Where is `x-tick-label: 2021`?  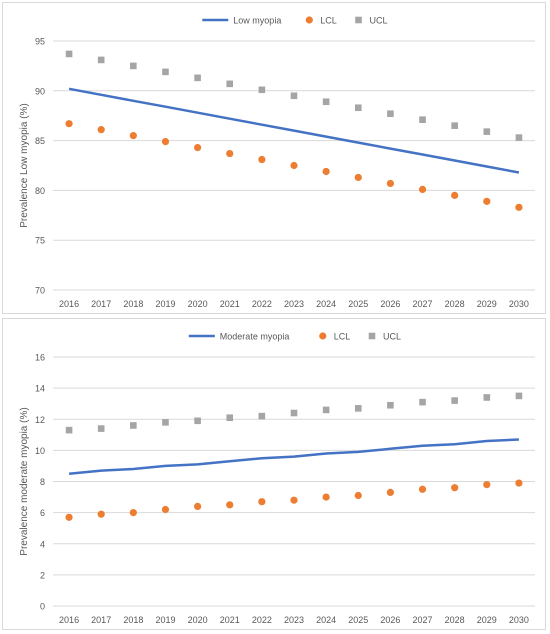 x-tick-label: 2021 is located at coordinates (230, 304).